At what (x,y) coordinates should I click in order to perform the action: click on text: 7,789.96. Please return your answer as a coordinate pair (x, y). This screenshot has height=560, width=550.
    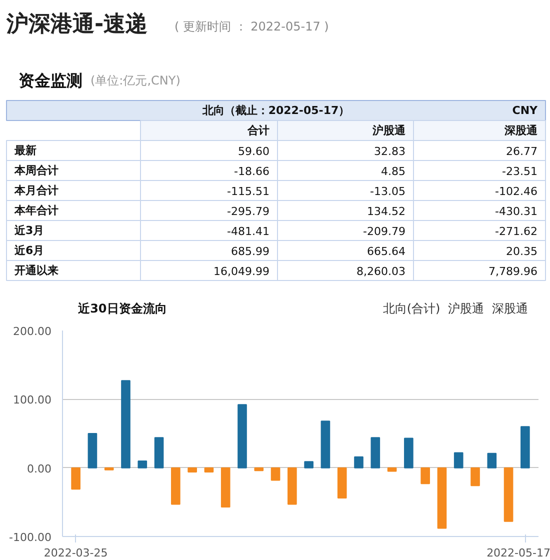
    Looking at the image, I should click on (513, 271).